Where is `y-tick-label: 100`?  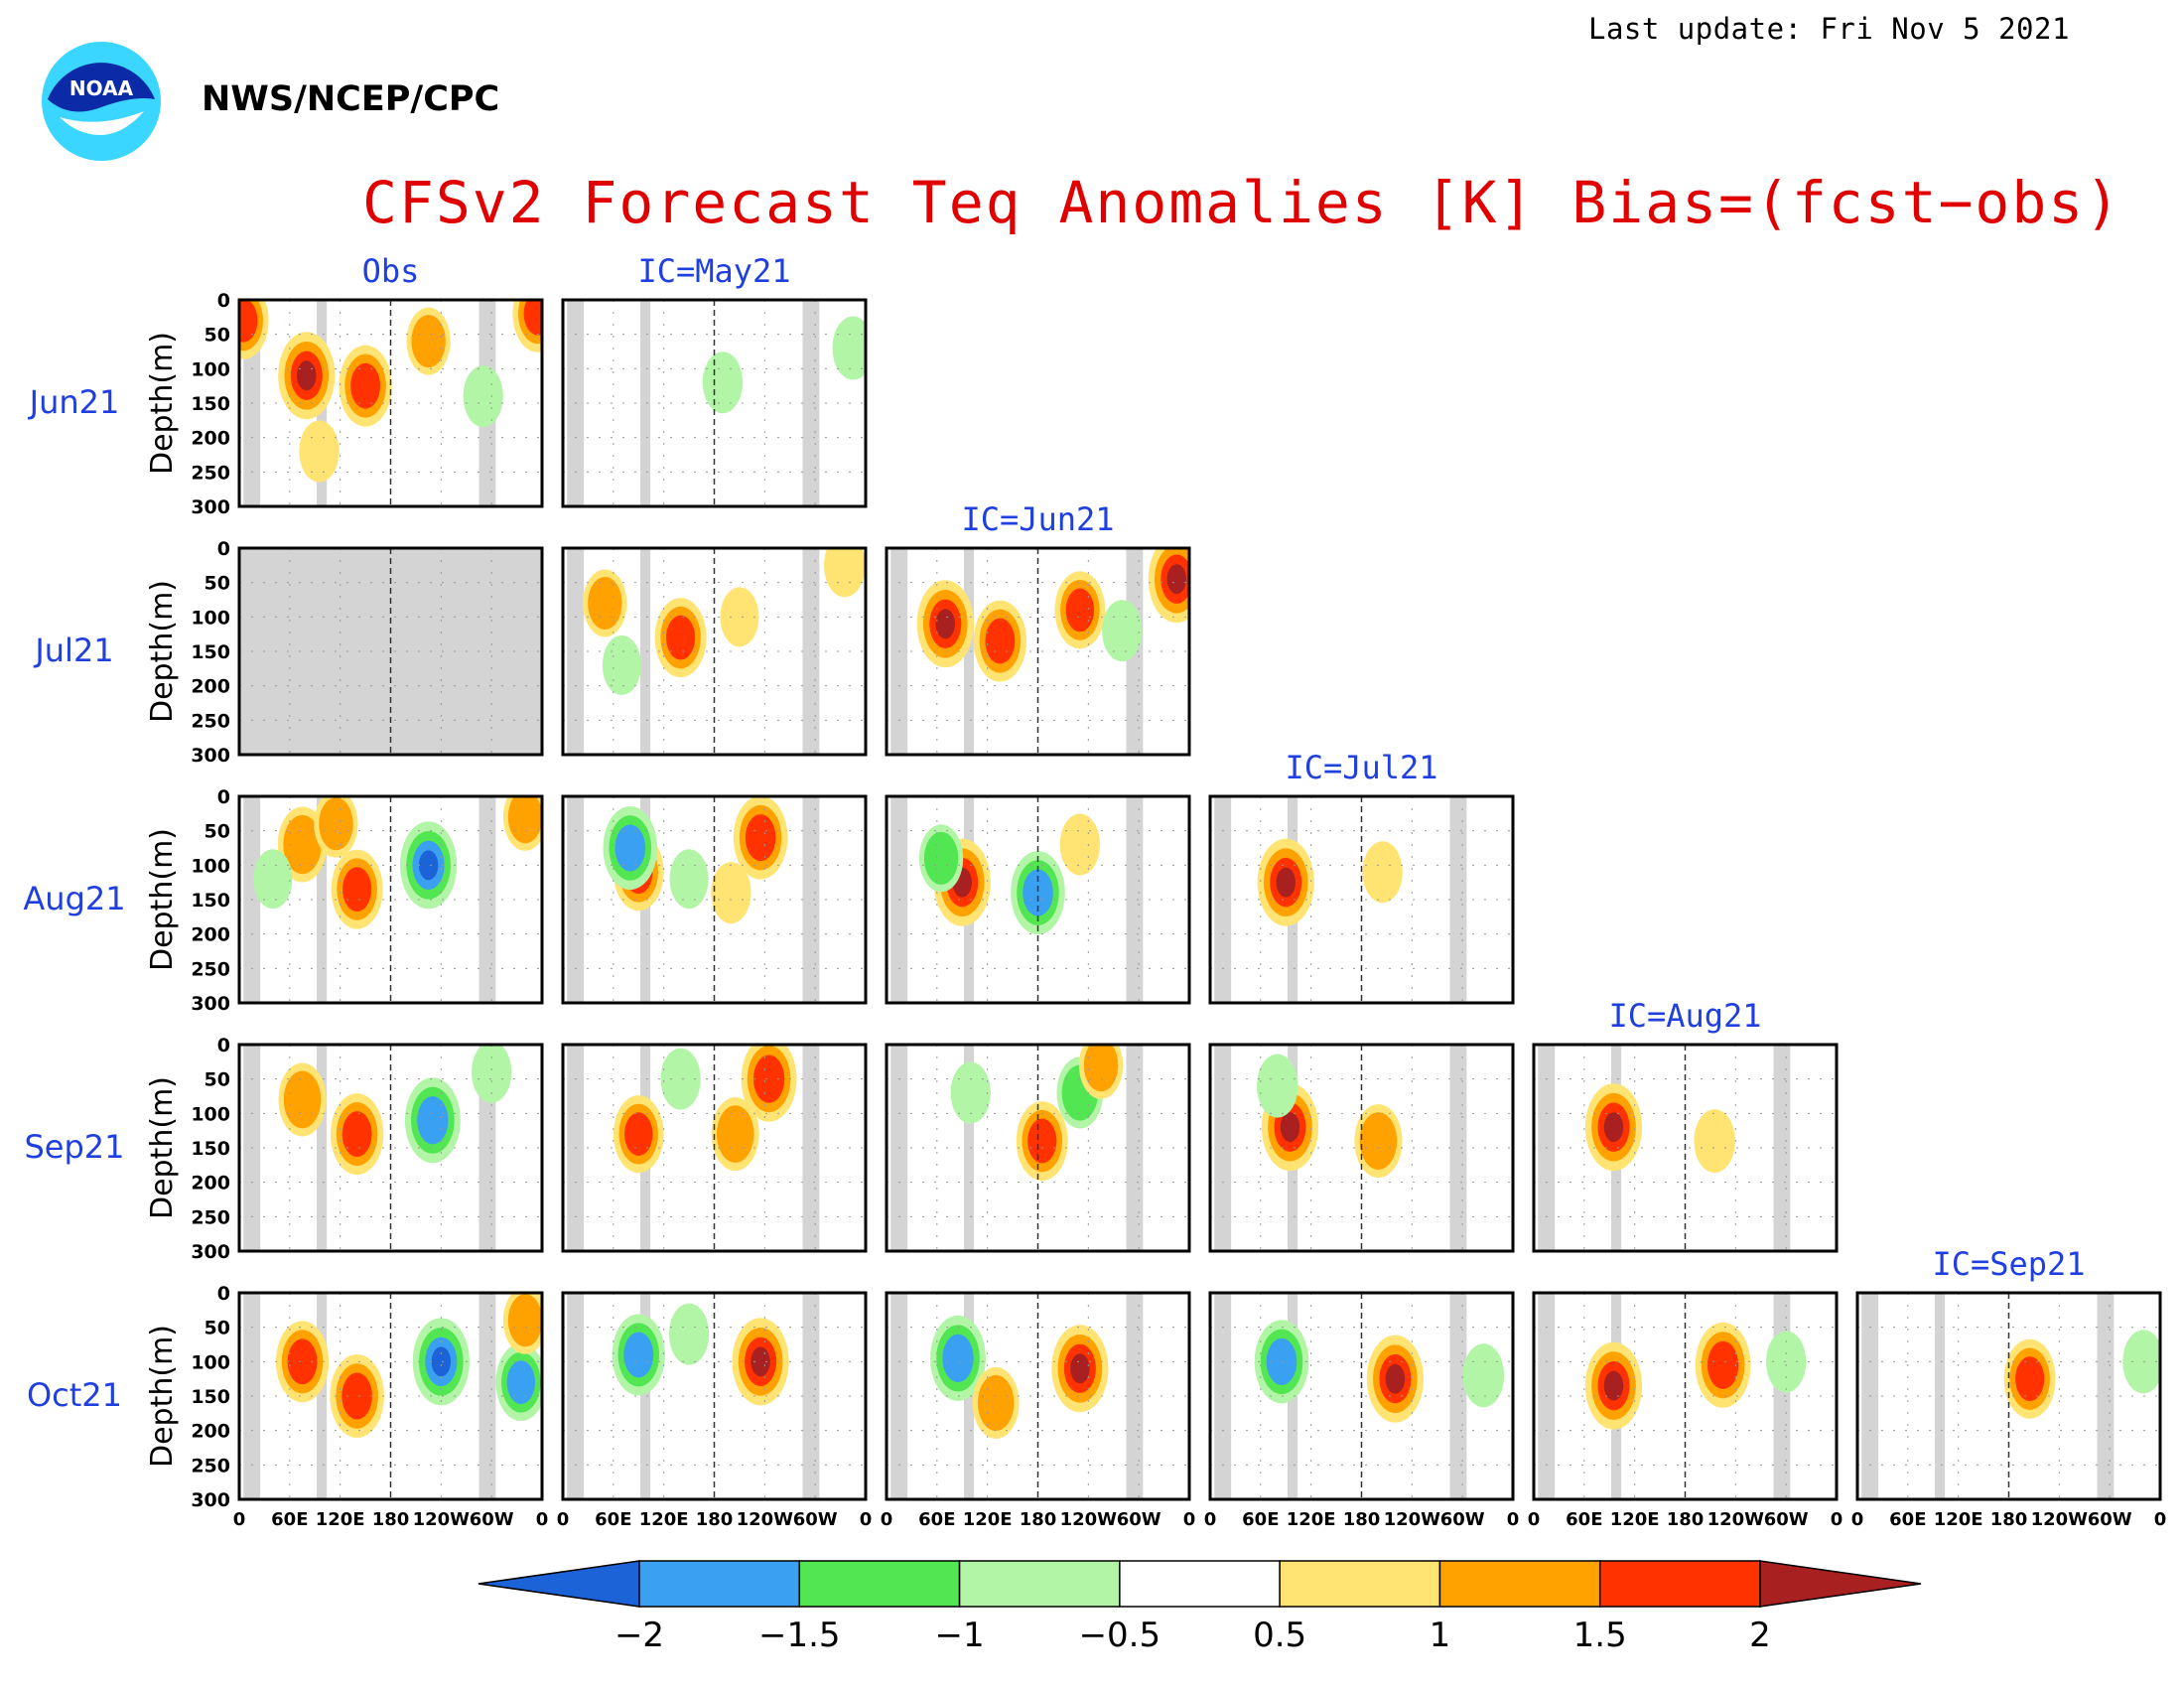 y-tick-label: 100 is located at coordinates (210, 1114).